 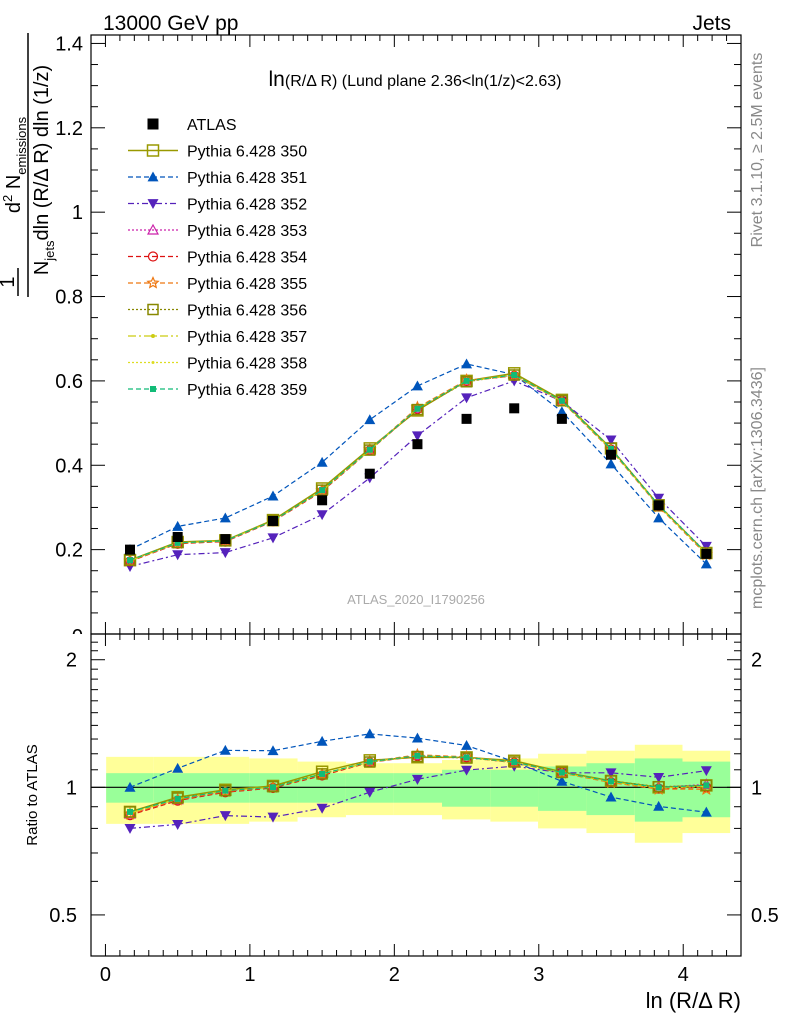 I want to click on header-left: 13000 GeV pp, so click(x=170, y=23).